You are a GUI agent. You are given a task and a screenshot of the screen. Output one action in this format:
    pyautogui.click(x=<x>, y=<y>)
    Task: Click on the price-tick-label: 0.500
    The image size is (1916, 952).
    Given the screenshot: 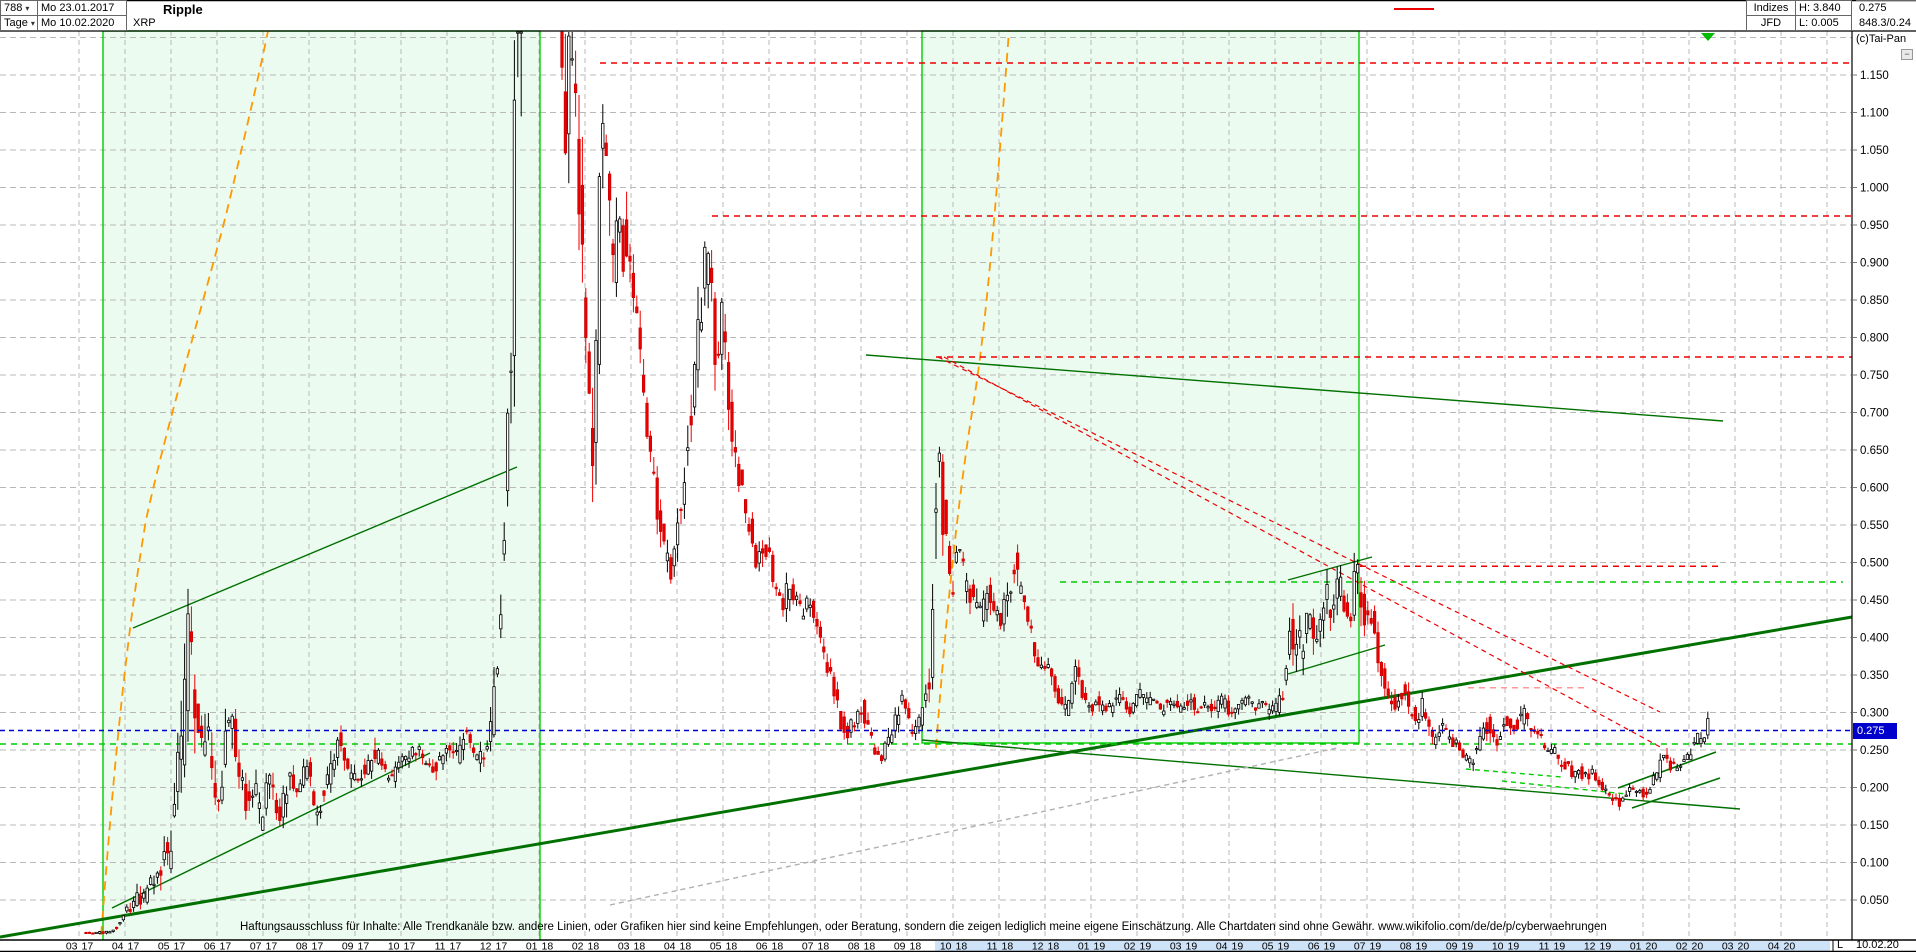 What is the action you would take?
    pyautogui.click(x=1874, y=564)
    